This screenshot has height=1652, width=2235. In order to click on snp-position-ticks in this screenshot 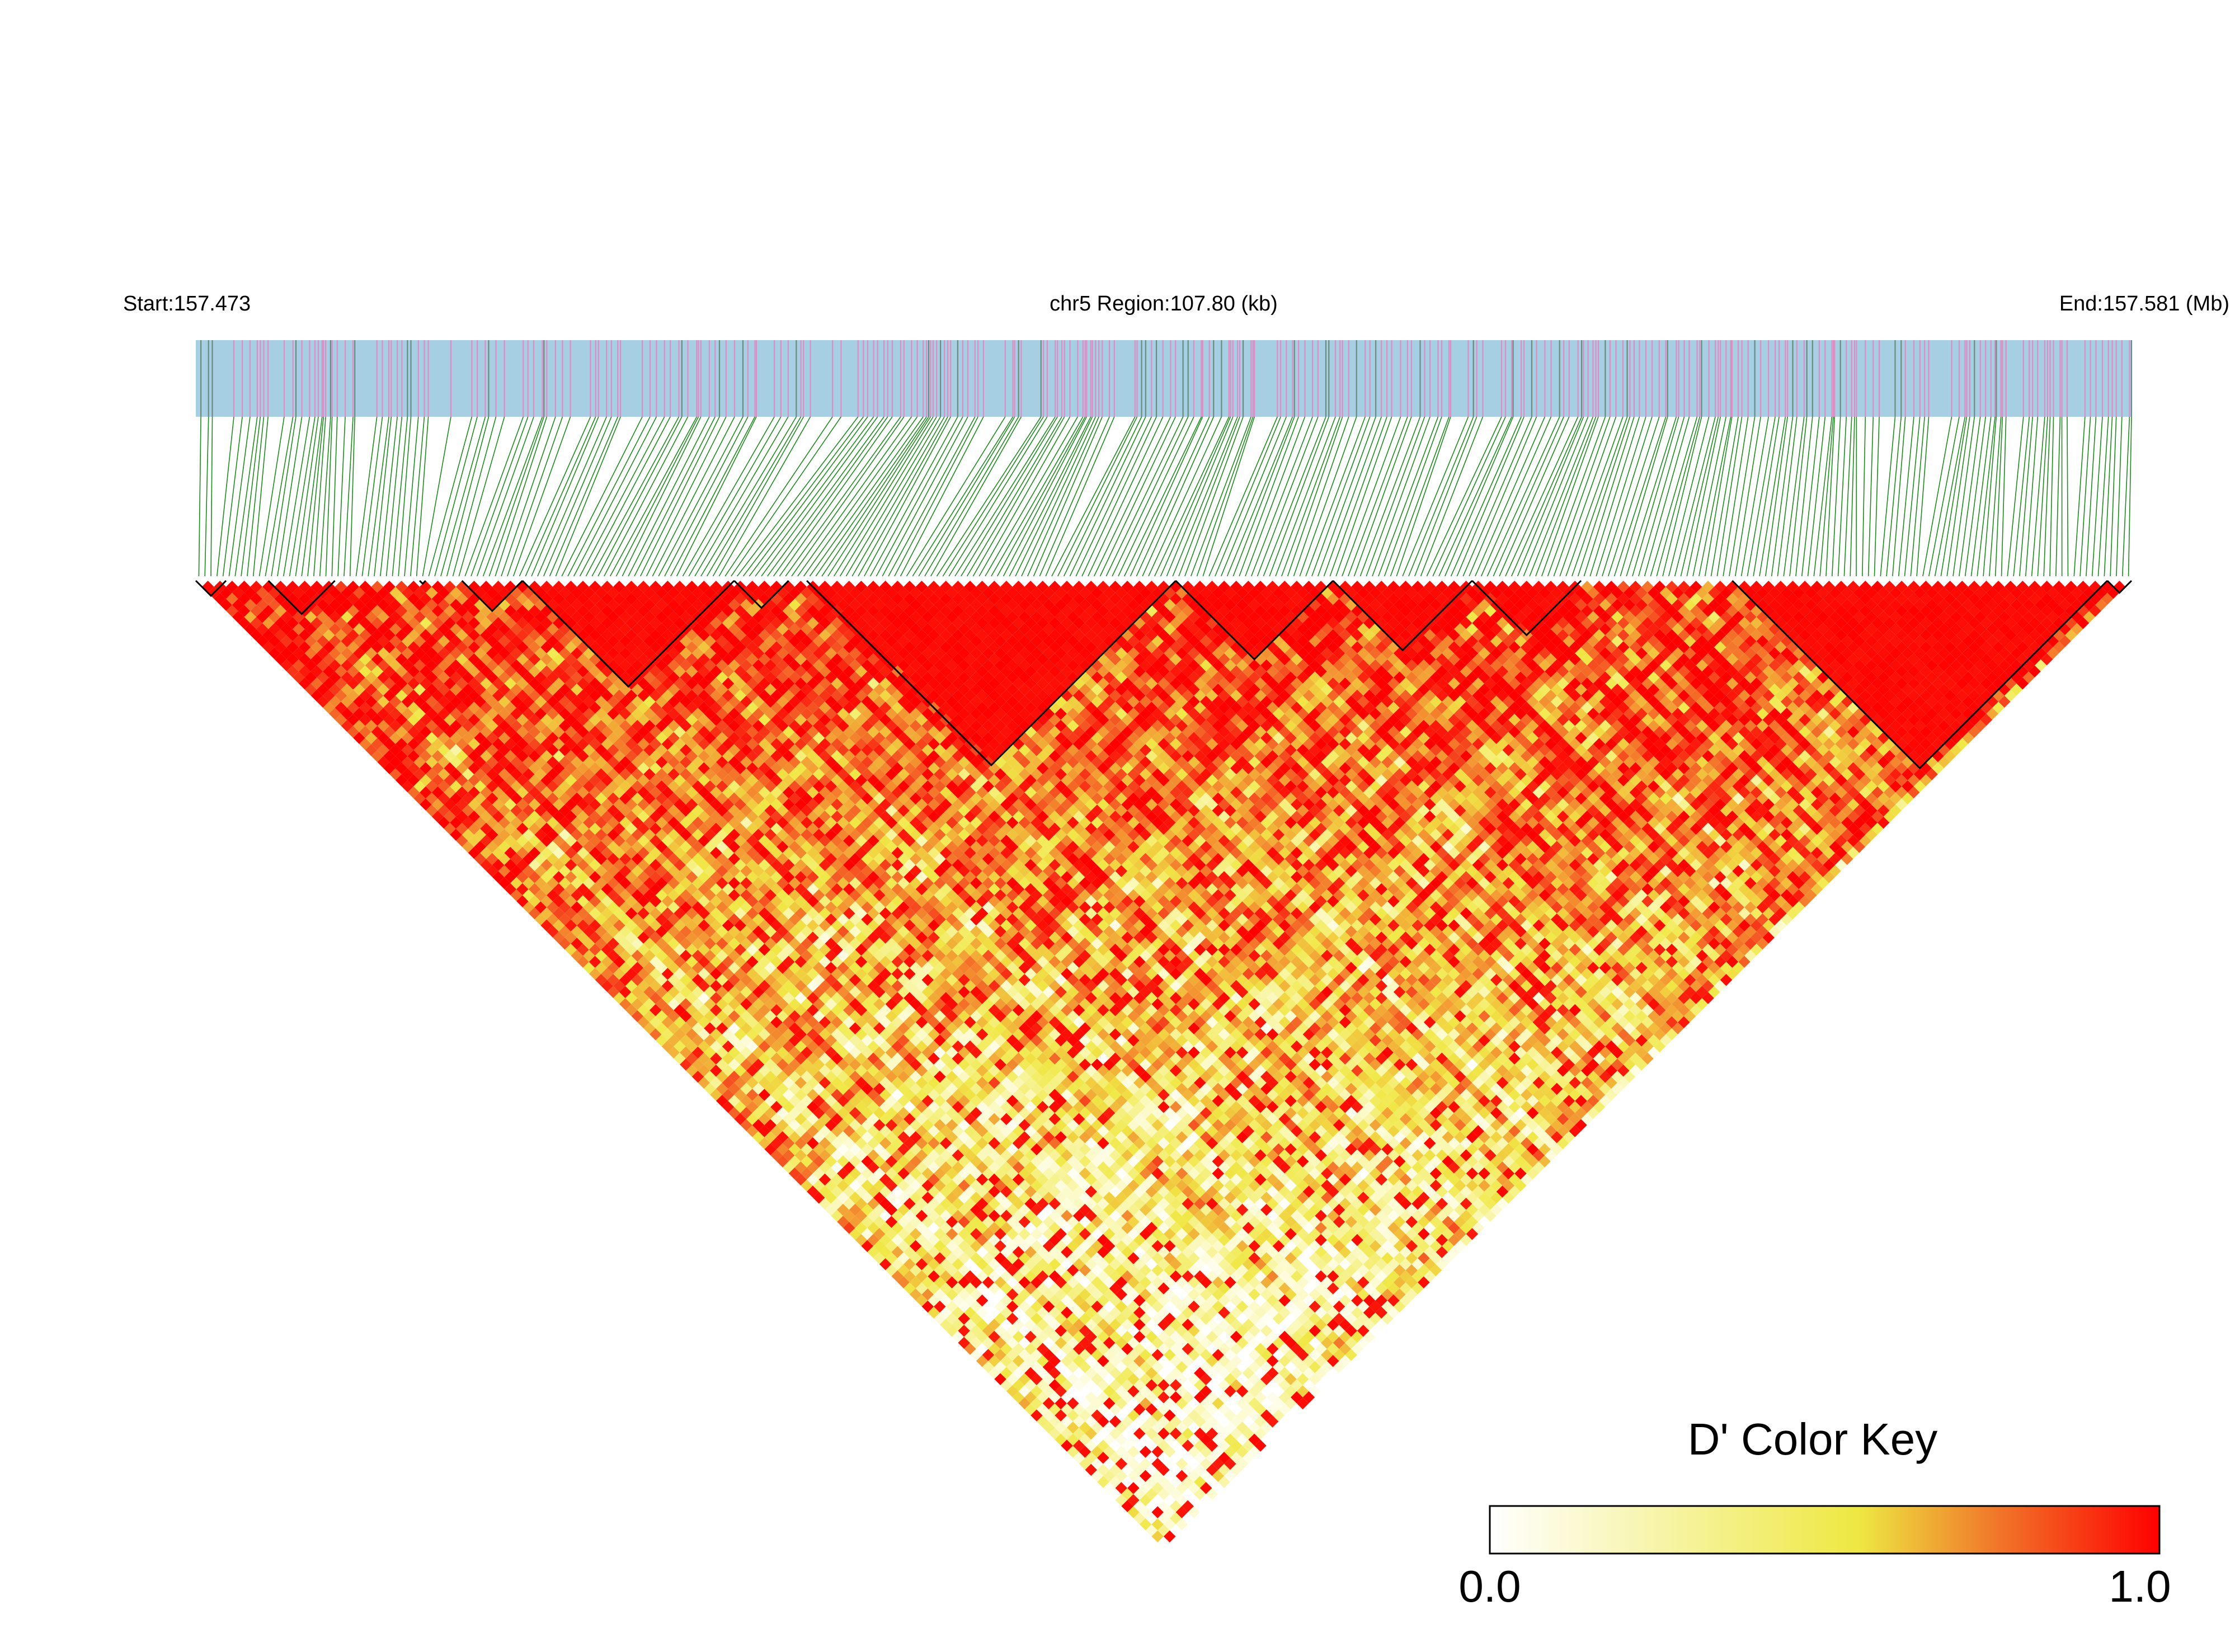, I will do `click(1166, 379)`.